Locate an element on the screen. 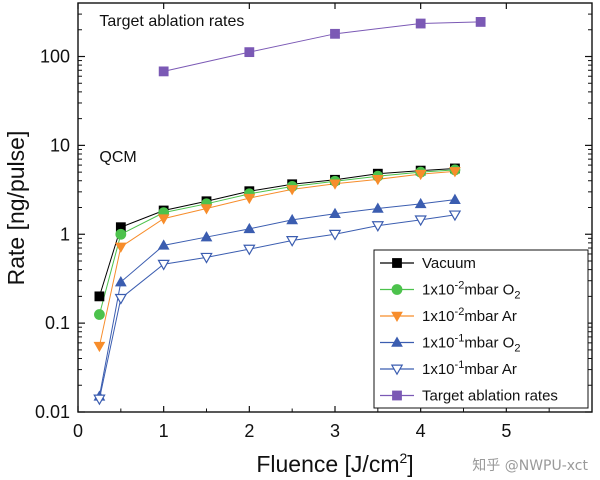 The height and width of the screenshot is (480, 600). legend-label: 1x10-1mbar Ar is located at coordinates (469, 368).